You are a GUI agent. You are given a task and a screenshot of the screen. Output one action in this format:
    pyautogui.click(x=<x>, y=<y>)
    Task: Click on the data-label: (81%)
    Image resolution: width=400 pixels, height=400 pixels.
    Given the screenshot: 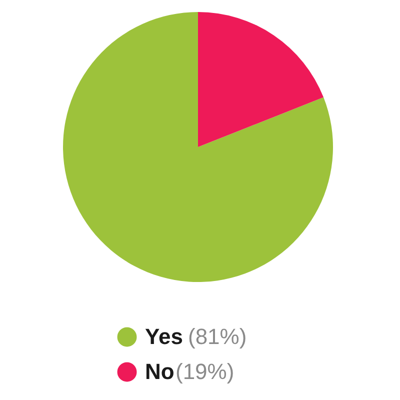 What is the action you would take?
    pyautogui.click(x=217, y=336)
    